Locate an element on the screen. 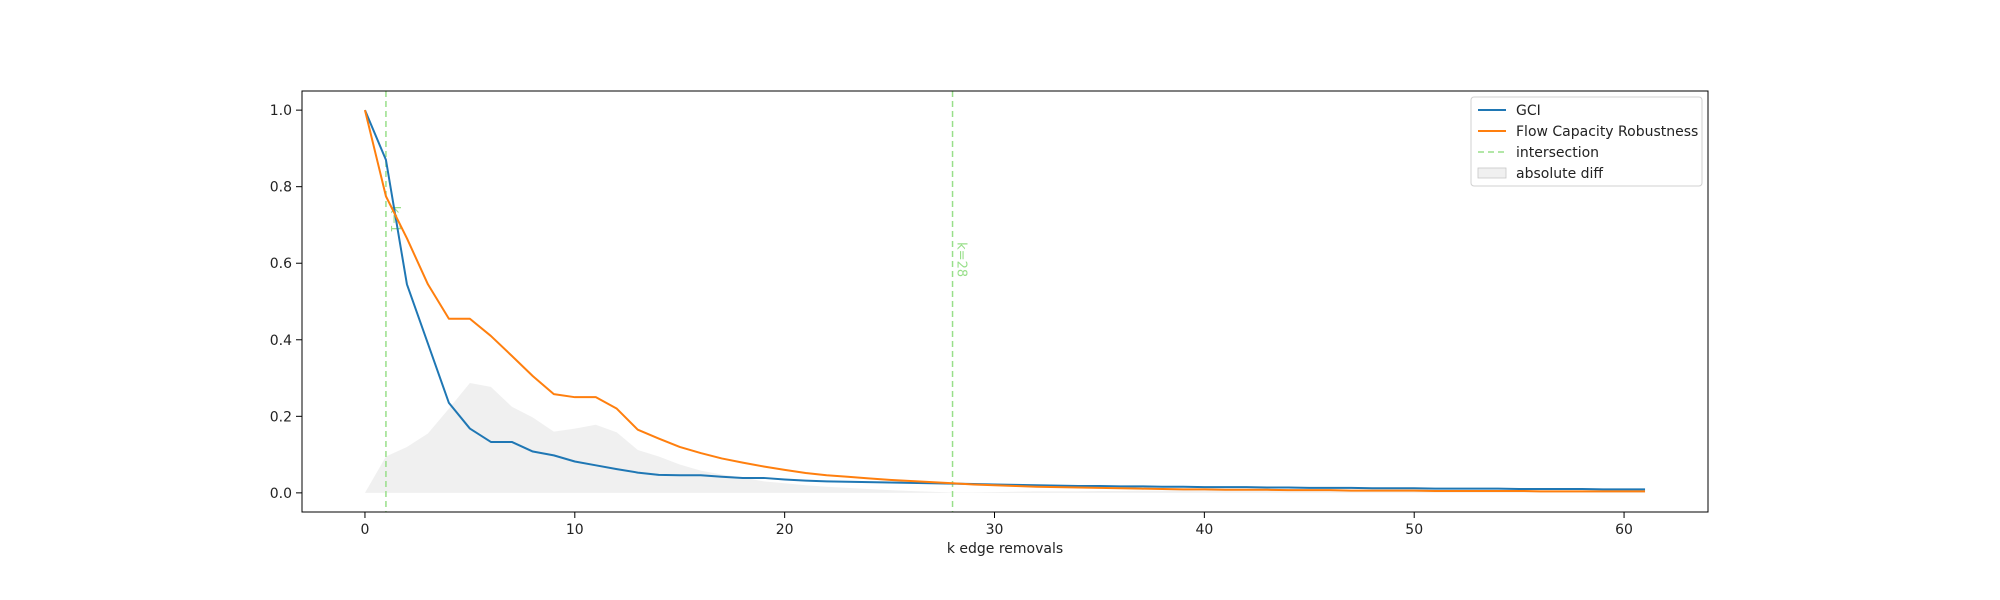 This screenshot has width=2000, height=600. legend-label: intersection is located at coordinates (1557, 153).